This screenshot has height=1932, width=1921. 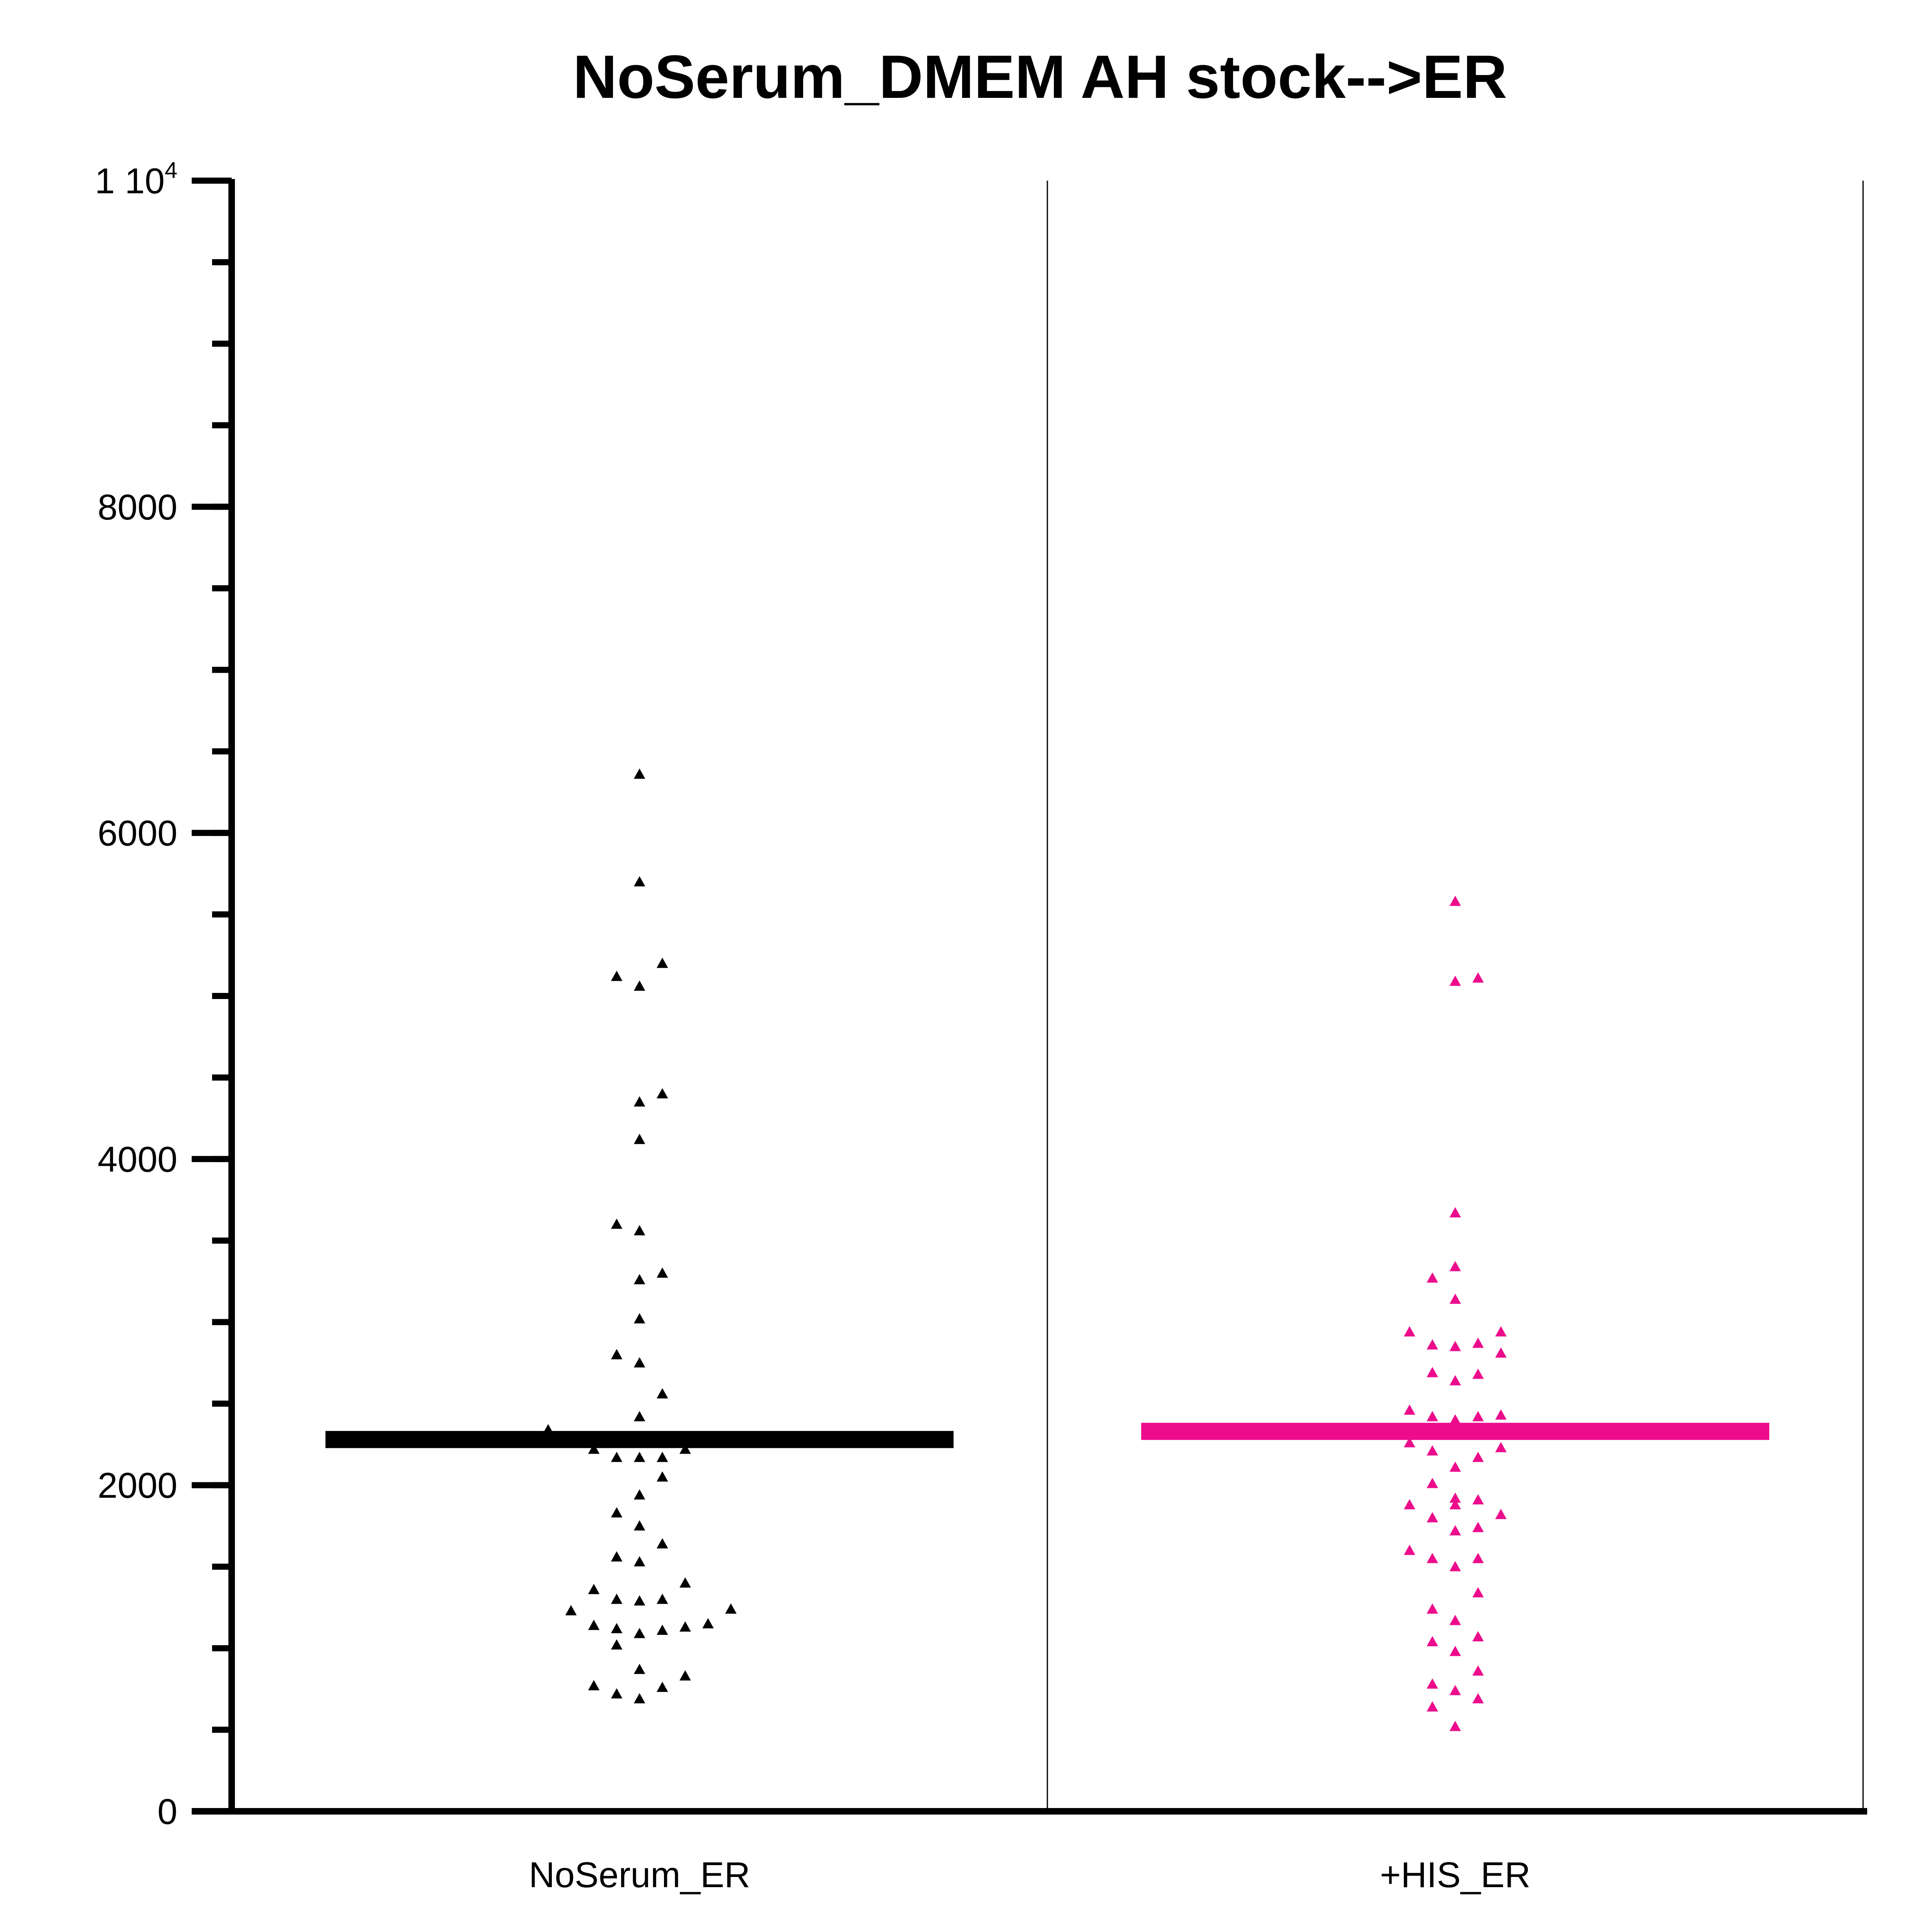 I want to click on category-label: +HIS_ER, so click(x=1455, y=1875).